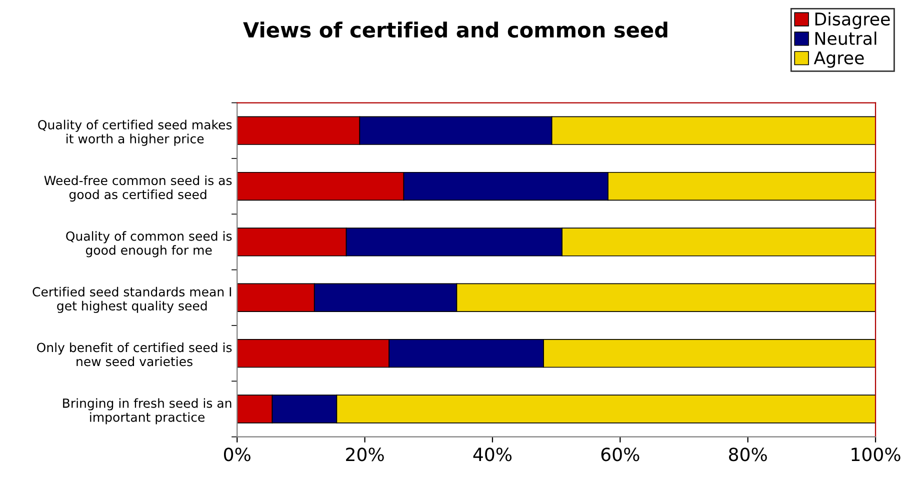 This screenshot has width=912, height=487. What do you see at coordinates (134, 354) in the screenshot?
I see `y-tick-label: Only benefit of certified seed is new seed varieties` at bounding box center [134, 354].